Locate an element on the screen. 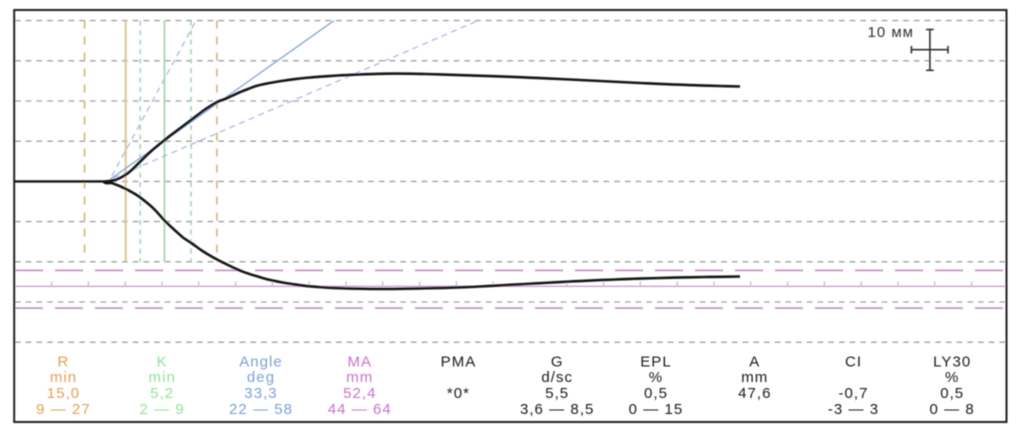 Image resolution: width=1024 pixels, height=431 pixels. svg-text: 47,6 is located at coordinates (754, 393).